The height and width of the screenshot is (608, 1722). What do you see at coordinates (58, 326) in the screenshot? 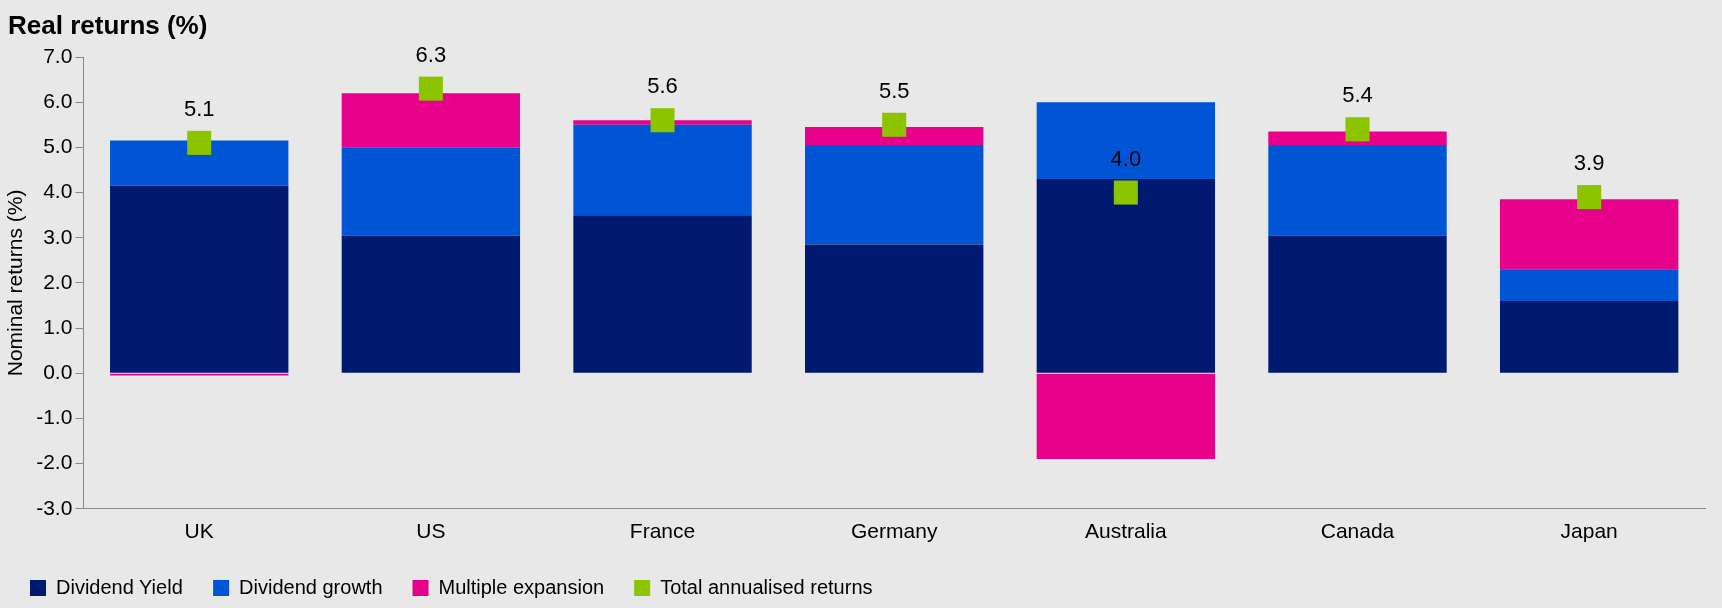
I see `y-tick-label: 1.0` at bounding box center [58, 326].